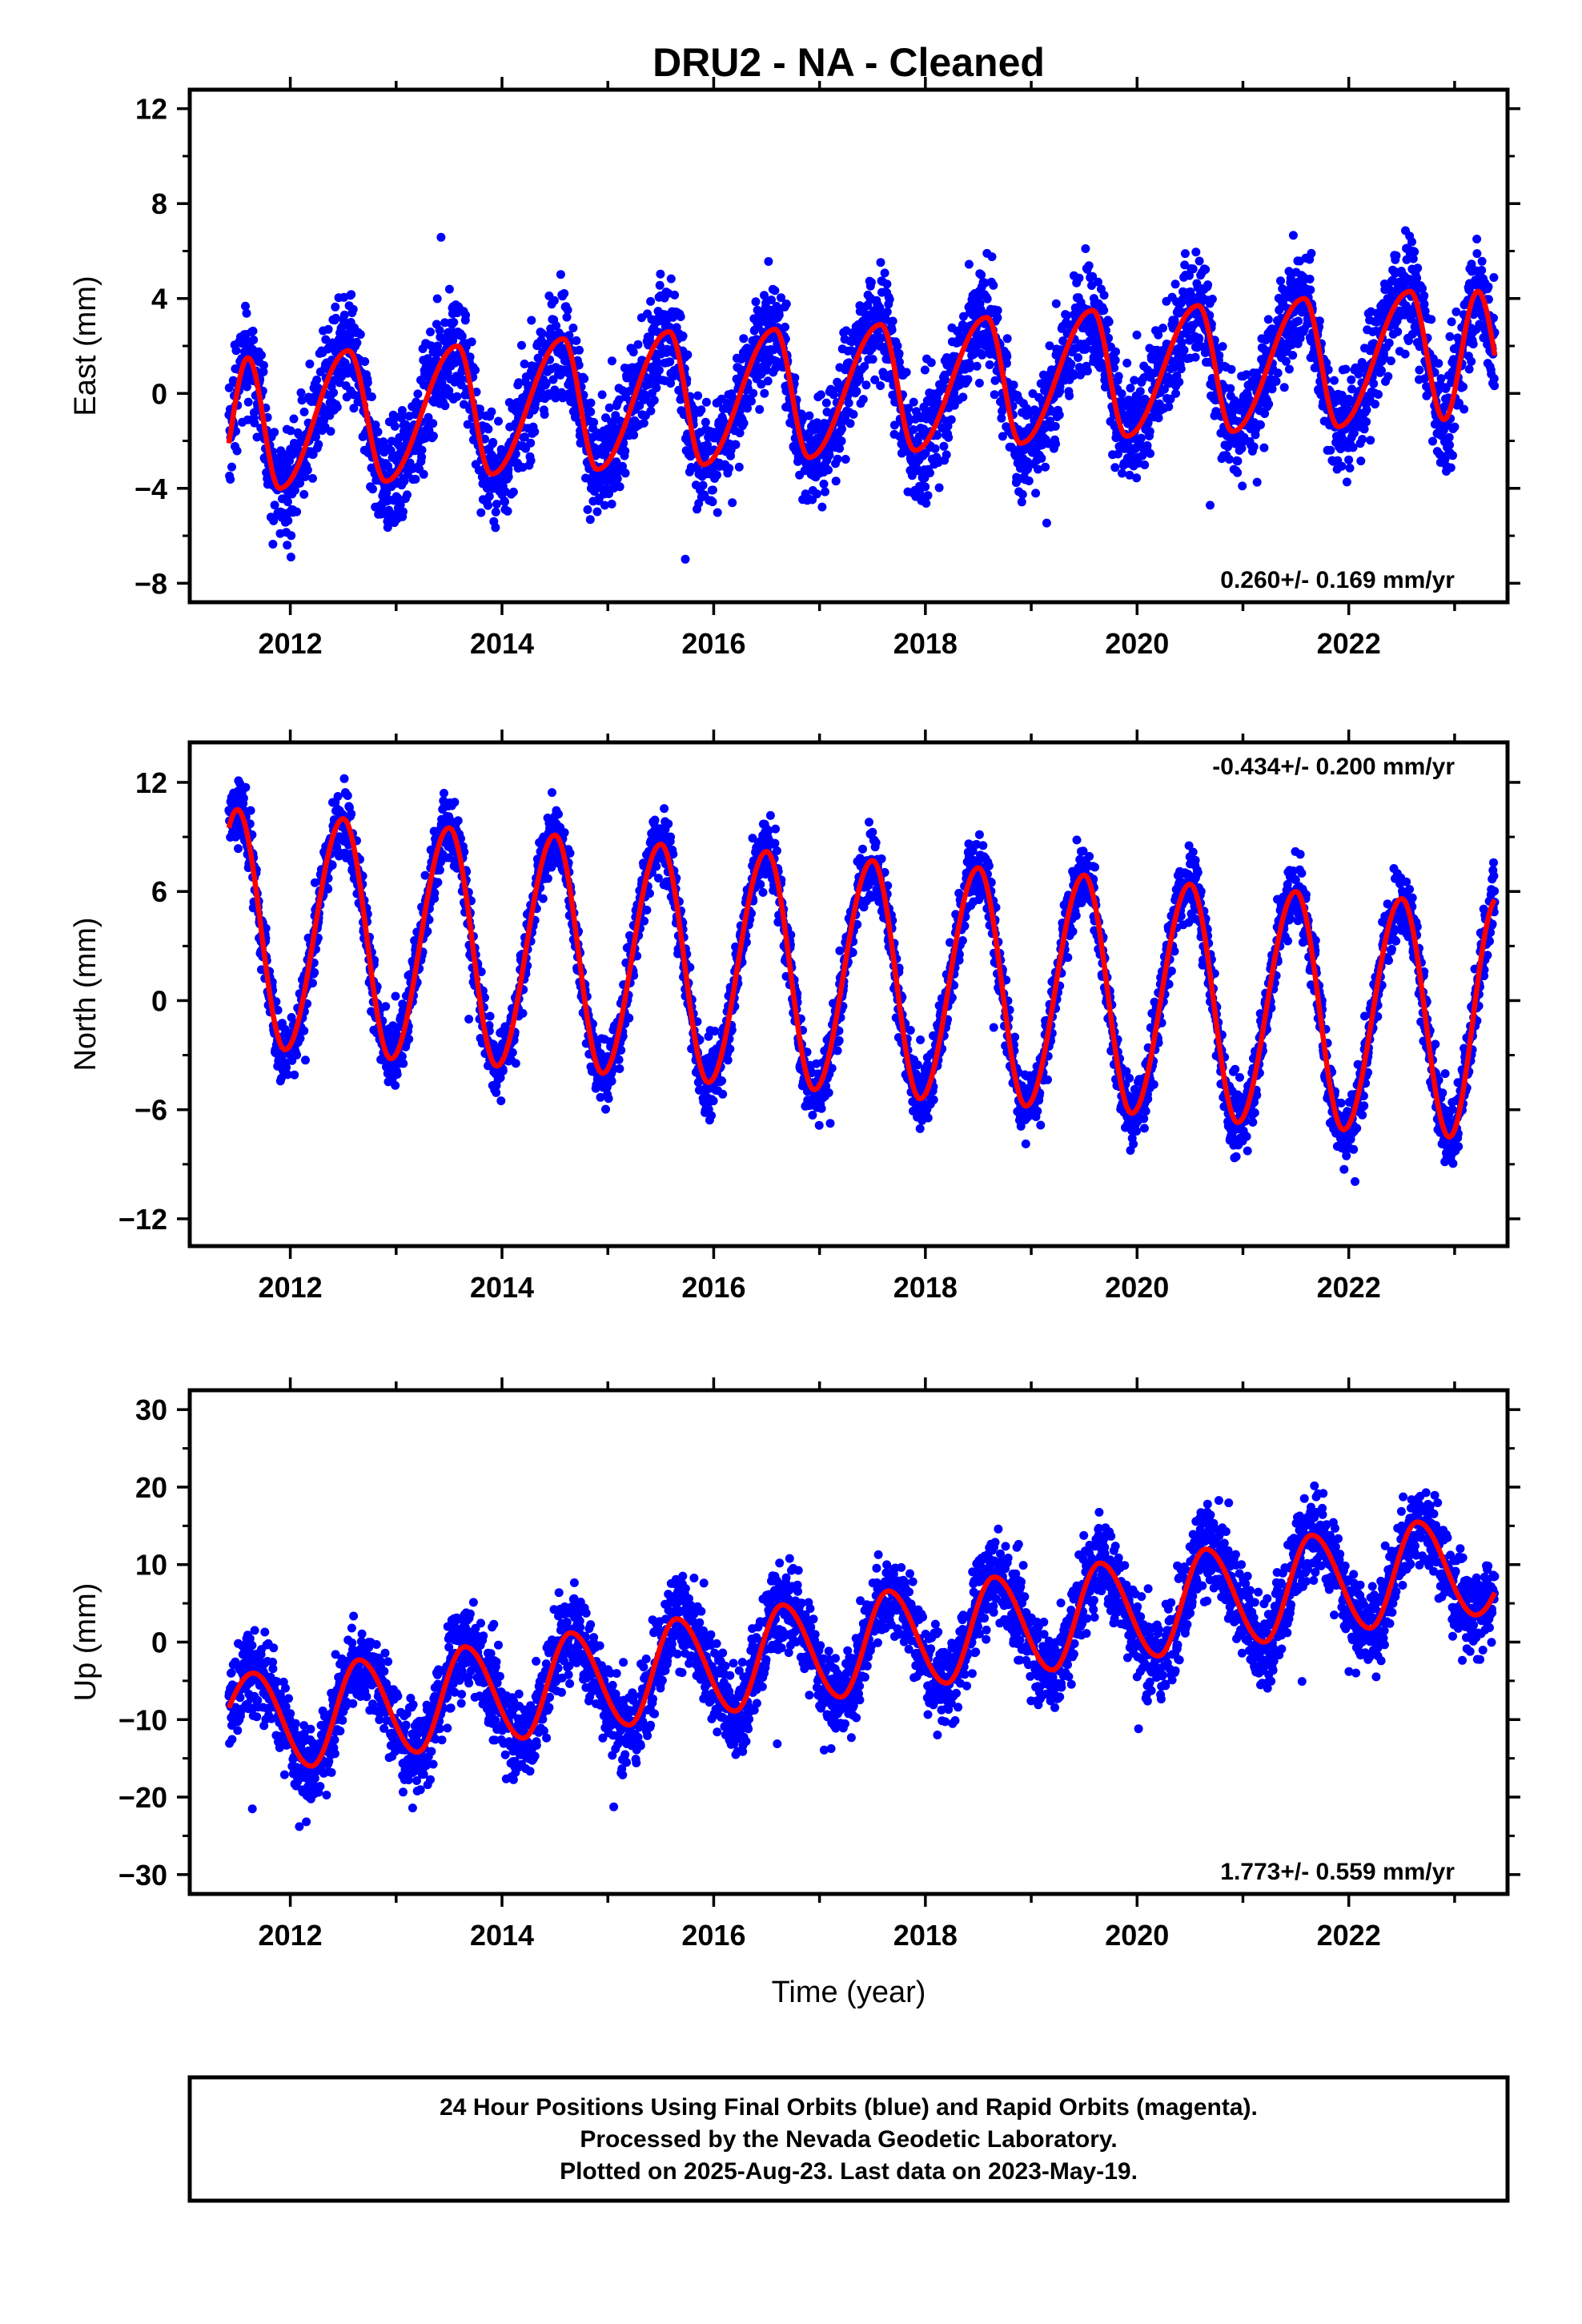 This screenshot has height=2324, width=1582. I want to click on east-y-tick-label: −8, so click(151, 583).